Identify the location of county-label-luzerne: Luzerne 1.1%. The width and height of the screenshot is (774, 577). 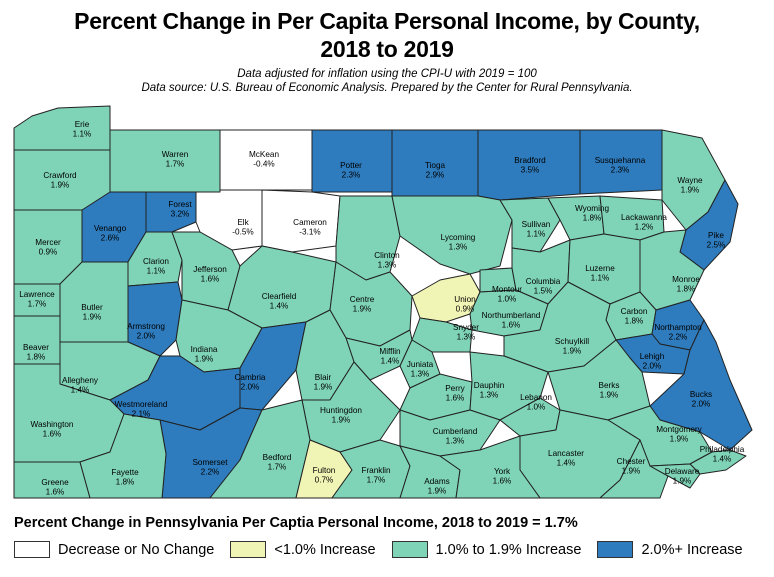
(600, 273).